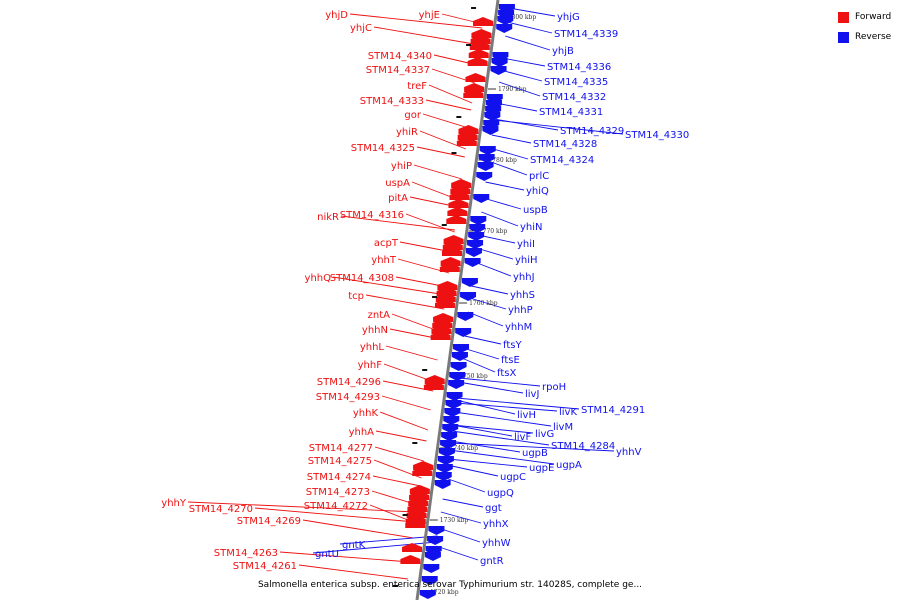 The image size is (900, 600). What do you see at coordinates (354, 545) in the screenshot?
I see `reverse-gene-label: gntK` at bounding box center [354, 545].